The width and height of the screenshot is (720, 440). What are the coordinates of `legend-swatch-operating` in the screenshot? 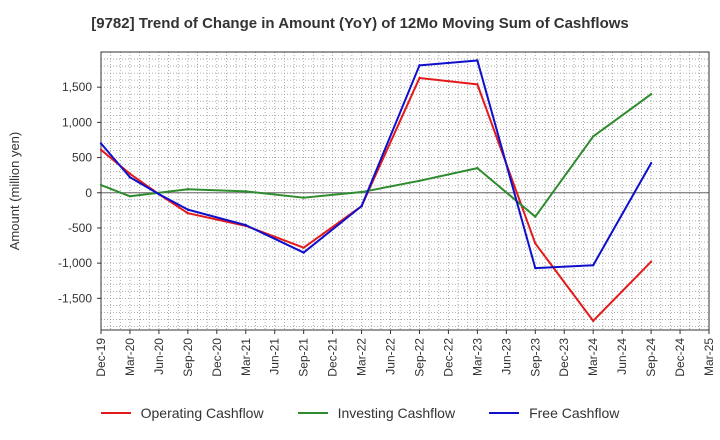 It's located at (115, 413).